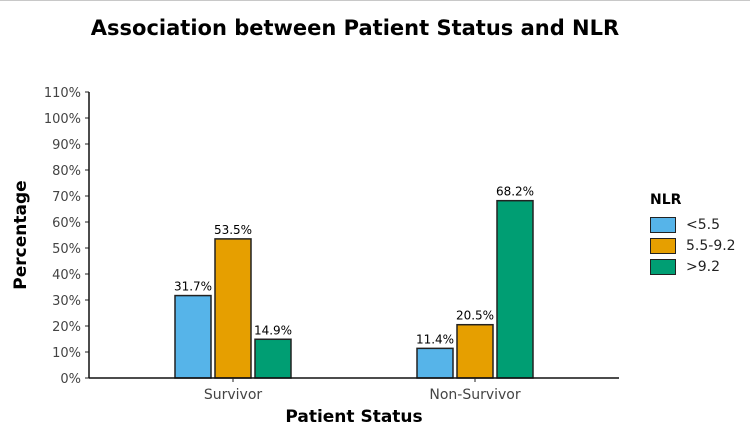  Describe the element at coordinates (515, 192) in the screenshot. I see `bar-value-label: 68.2%` at that location.